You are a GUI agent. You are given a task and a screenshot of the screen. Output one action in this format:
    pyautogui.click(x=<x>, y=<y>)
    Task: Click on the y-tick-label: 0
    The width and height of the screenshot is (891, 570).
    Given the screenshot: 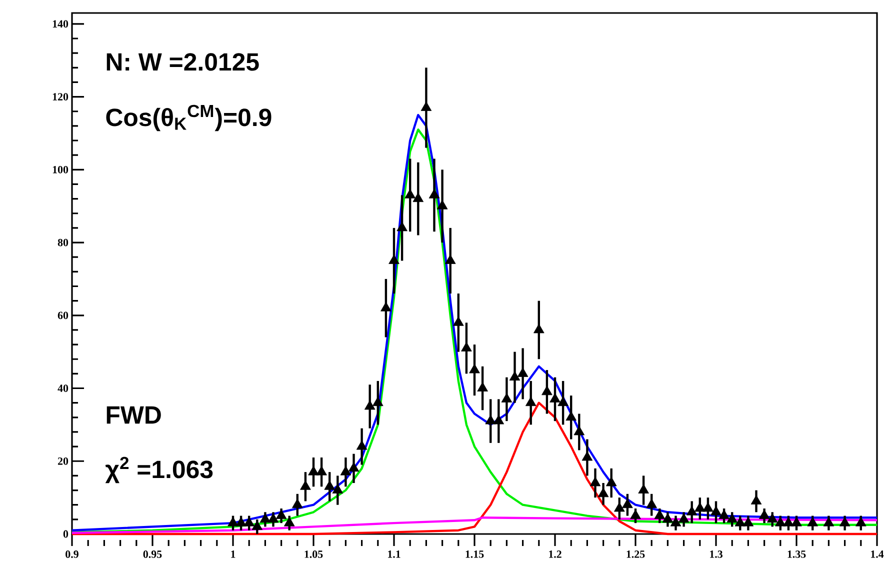 What is the action you would take?
    pyautogui.click(x=65, y=534)
    